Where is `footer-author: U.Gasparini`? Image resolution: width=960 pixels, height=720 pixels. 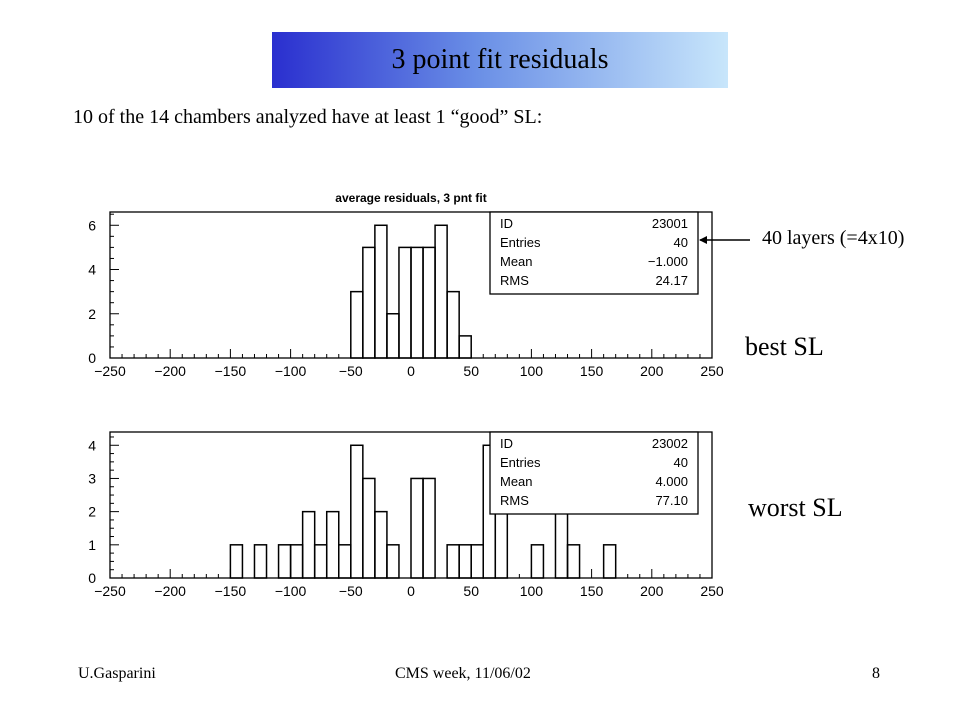
footer-author: U.Gasparini is located at coordinates (117, 673).